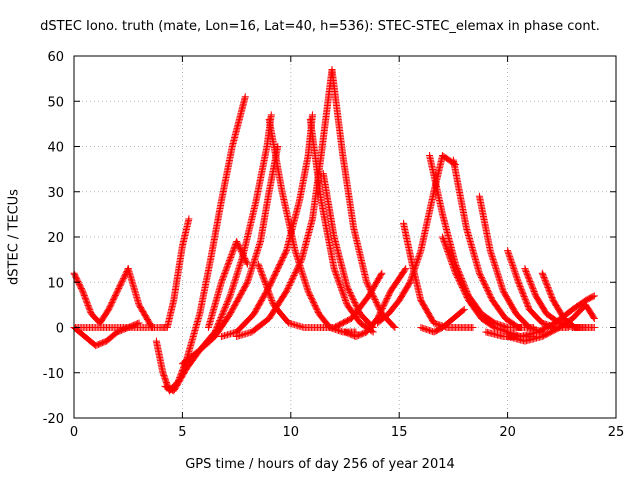  I want to click on y-tick-label: 30, so click(55, 193).